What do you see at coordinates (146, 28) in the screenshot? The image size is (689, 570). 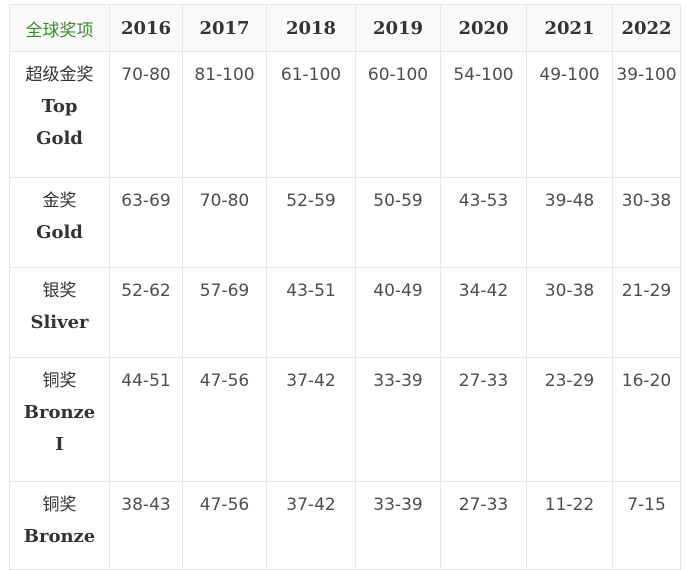 I see `year-header-2016: 2016` at bounding box center [146, 28].